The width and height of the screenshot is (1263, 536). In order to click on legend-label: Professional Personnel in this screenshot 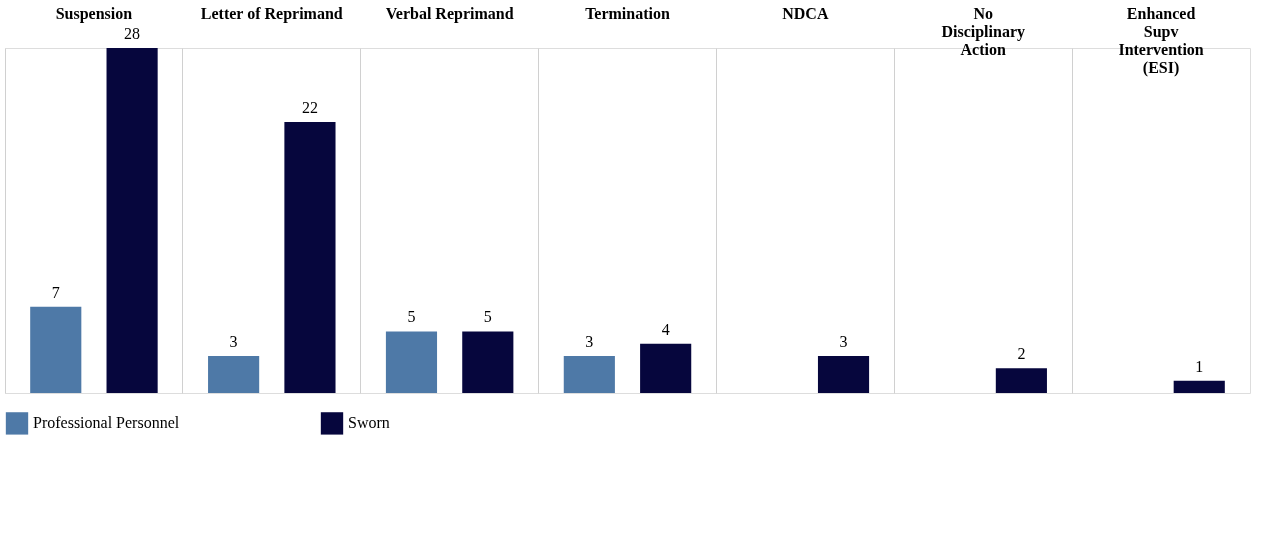, I will do `click(106, 423)`.